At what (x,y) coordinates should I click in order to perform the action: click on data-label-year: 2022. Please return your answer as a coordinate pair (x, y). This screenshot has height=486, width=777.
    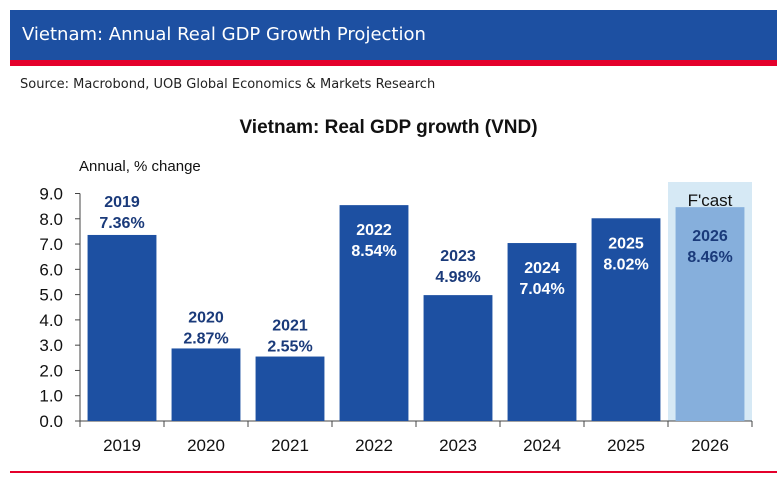
    Looking at the image, I should click on (374, 230).